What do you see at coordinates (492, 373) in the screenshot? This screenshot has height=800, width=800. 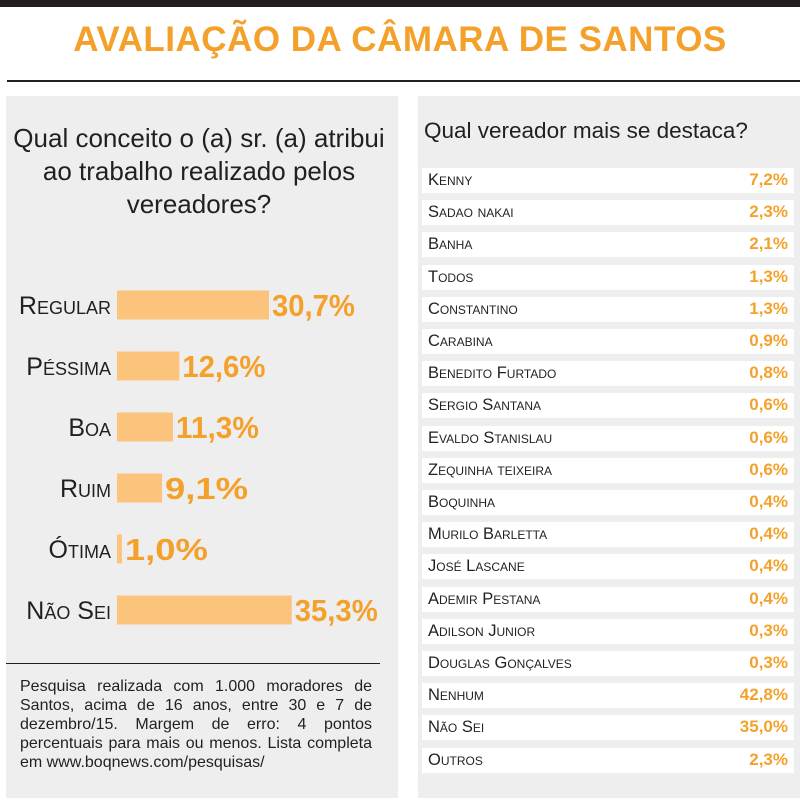 I see `councilor-name: Benedito Furtado` at bounding box center [492, 373].